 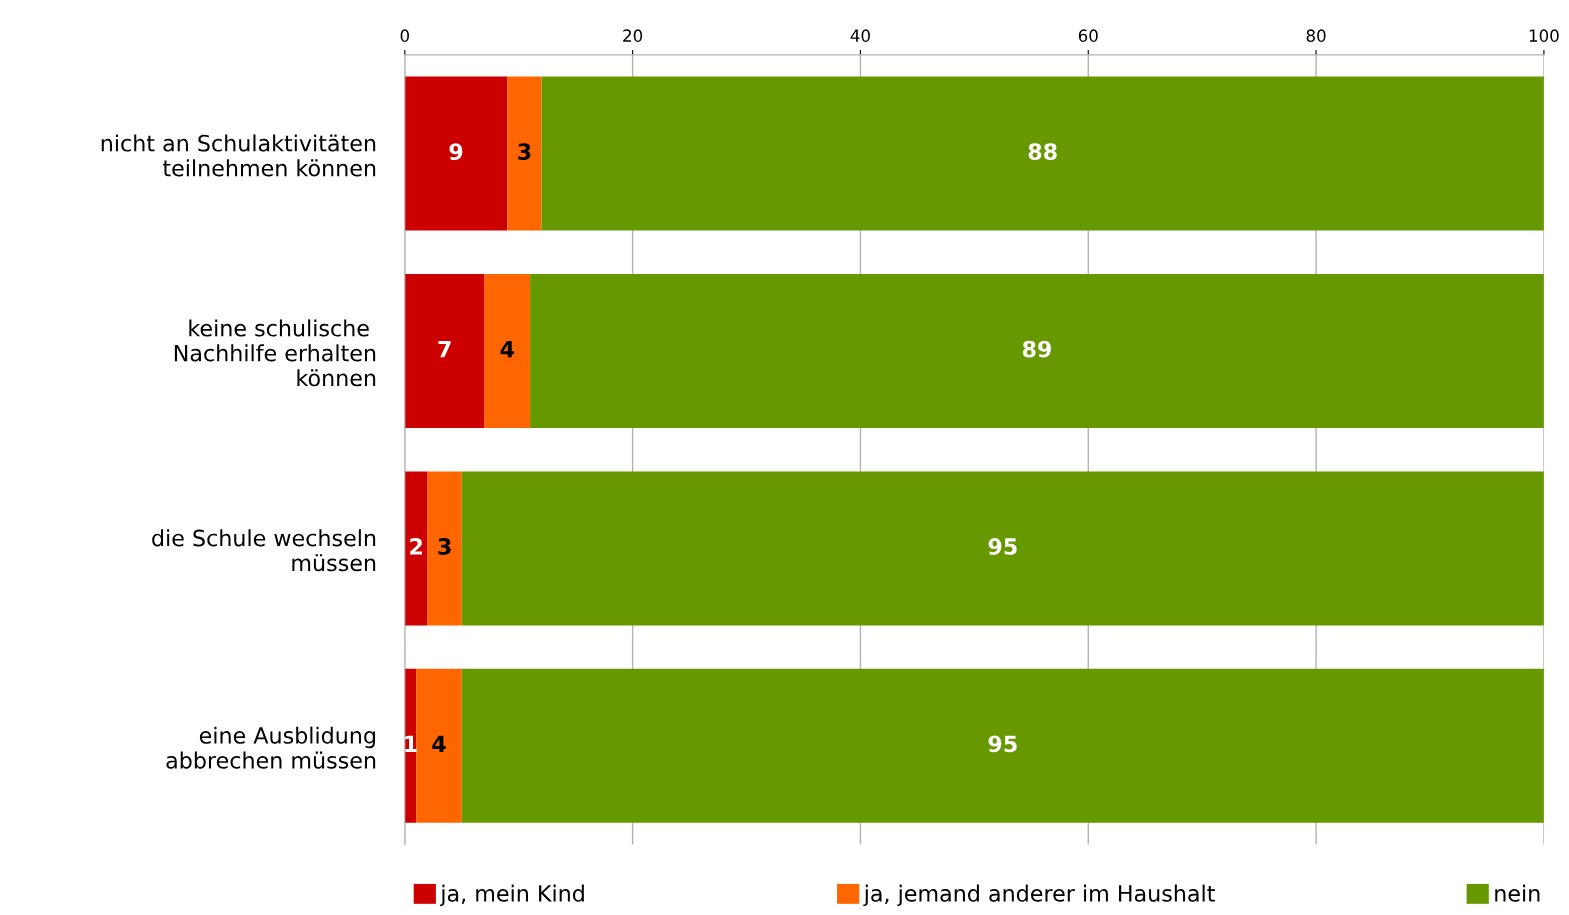 I want to click on x-tick-label: 80, so click(x=1316, y=35).